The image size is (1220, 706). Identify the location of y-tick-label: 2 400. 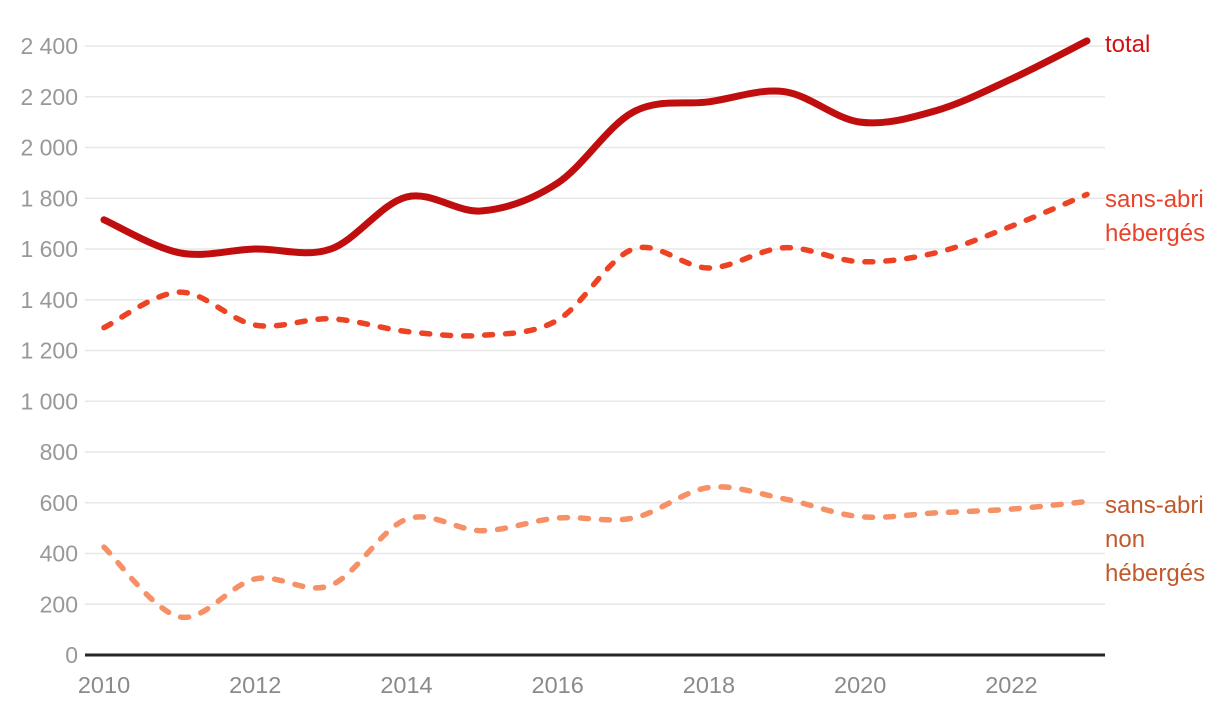
(49, 46).